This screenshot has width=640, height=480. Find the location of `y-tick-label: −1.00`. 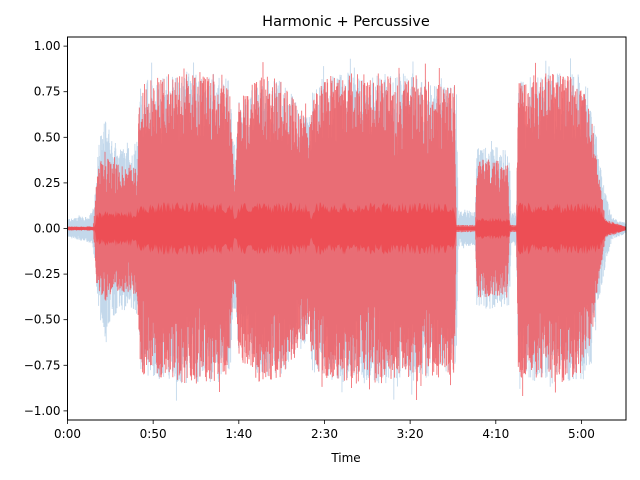

y-tick-label: −1.00 is located at coordinates (42, 411).